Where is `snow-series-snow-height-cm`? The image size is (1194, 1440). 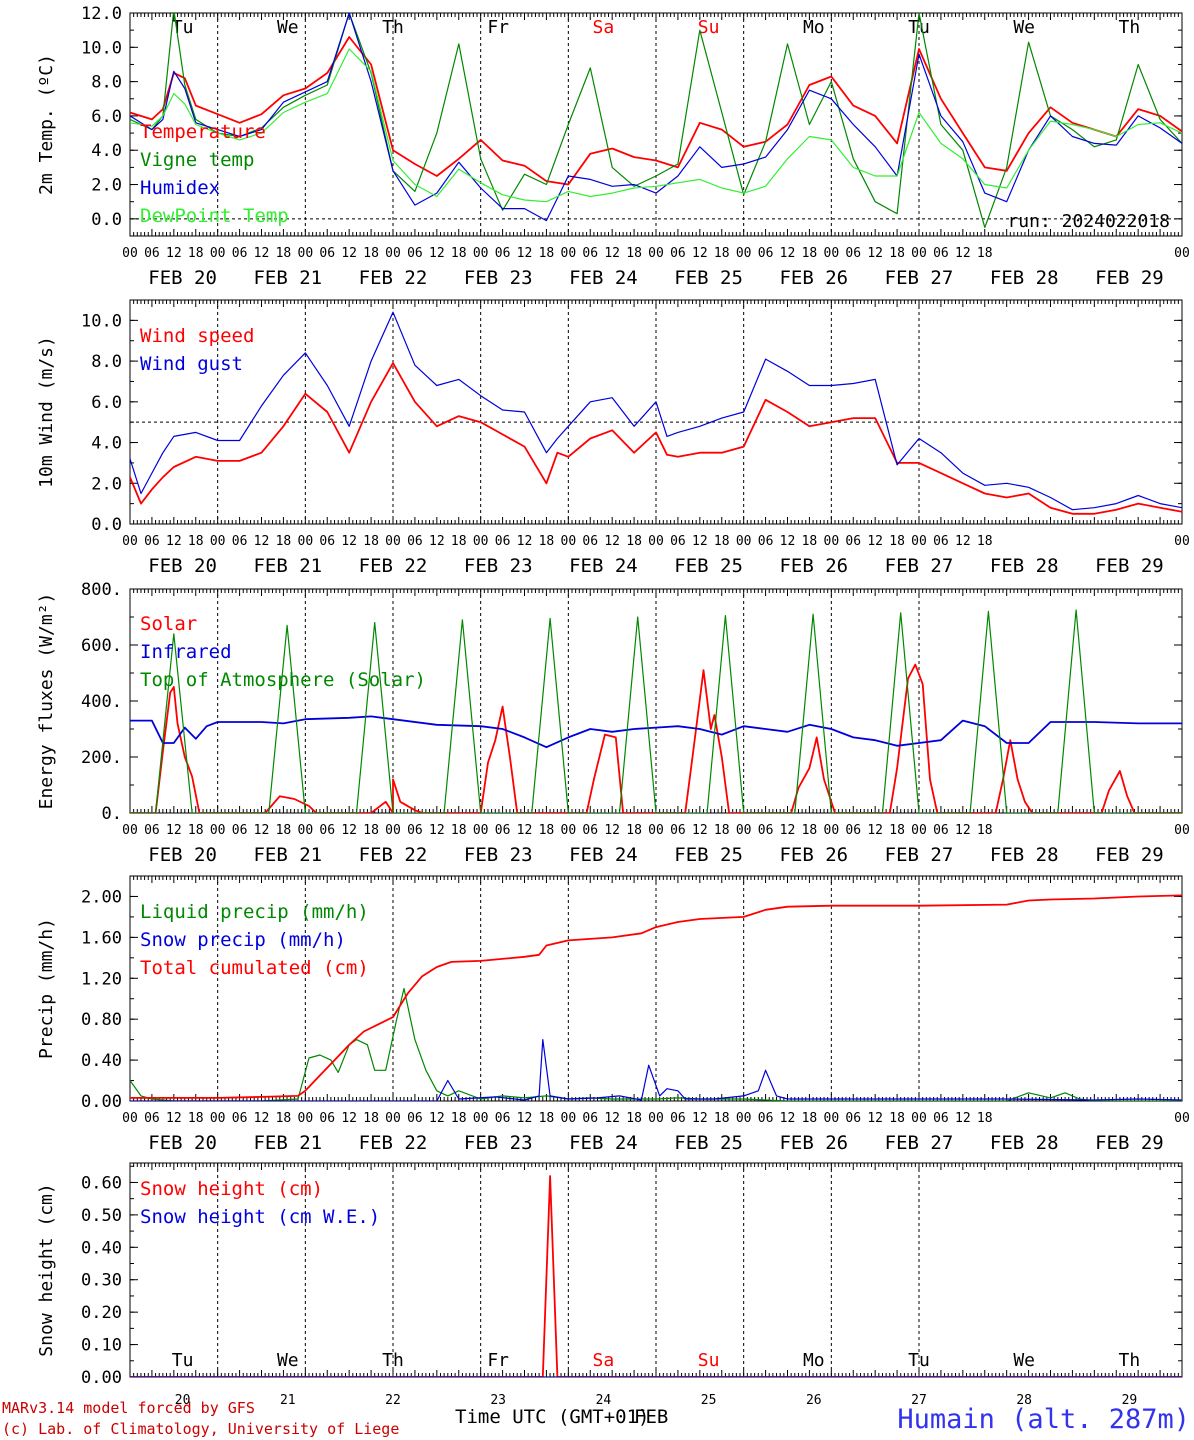 snow-series-snow-height-cm is located at coordinates (656, 1276).